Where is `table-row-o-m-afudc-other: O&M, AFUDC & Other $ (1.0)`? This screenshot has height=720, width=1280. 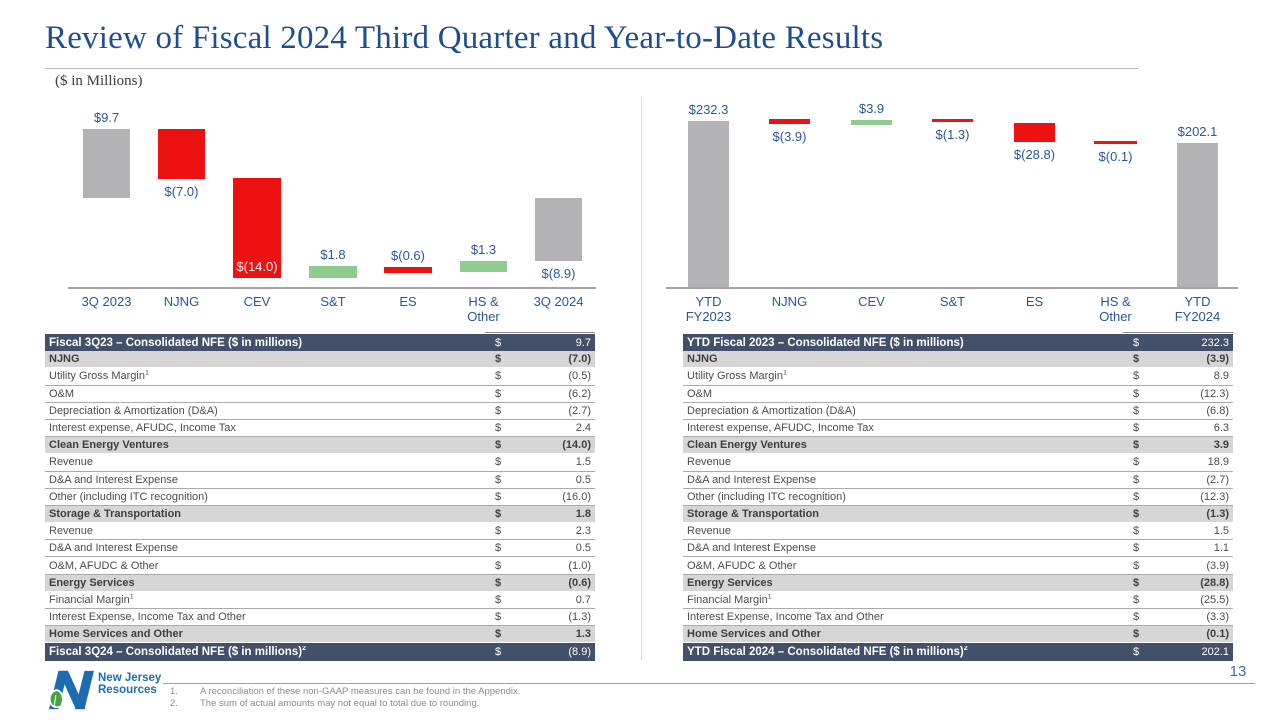
table-row-o-m-afudc-other: O&M, AFUDC & Other $ (1.0) is located at coordinates (320, 566).